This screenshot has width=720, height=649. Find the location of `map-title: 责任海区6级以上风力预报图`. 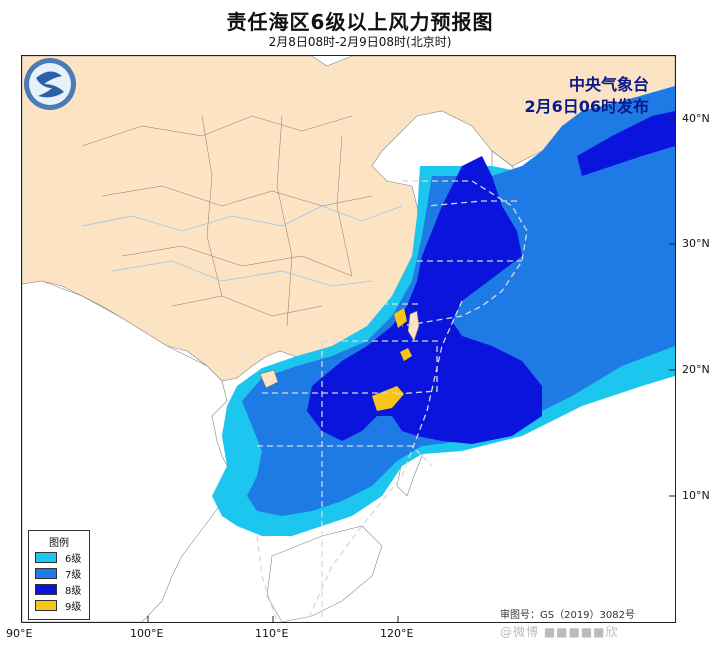

map-title: 责任海区6级以上风力预报图 is located at coordinates (360, 22).